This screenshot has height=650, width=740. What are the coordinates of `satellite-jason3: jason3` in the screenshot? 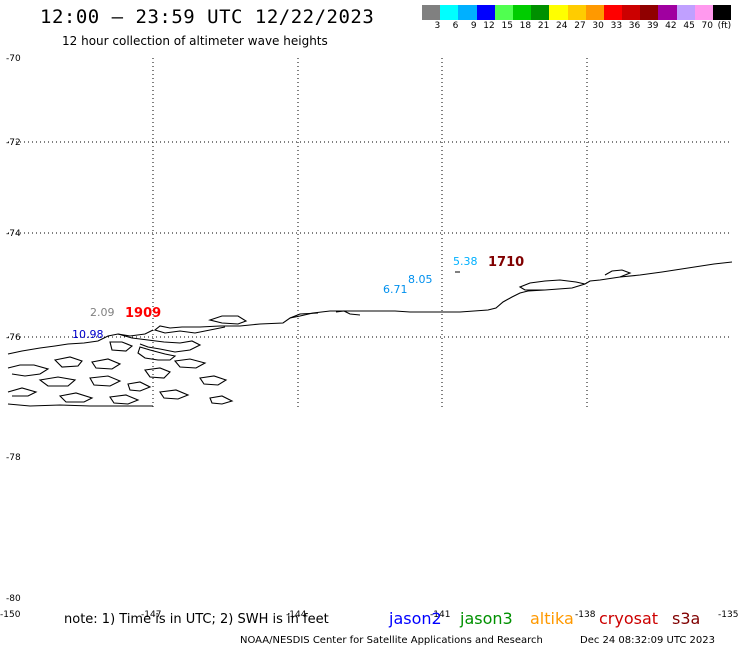 It's located at (486, 618).